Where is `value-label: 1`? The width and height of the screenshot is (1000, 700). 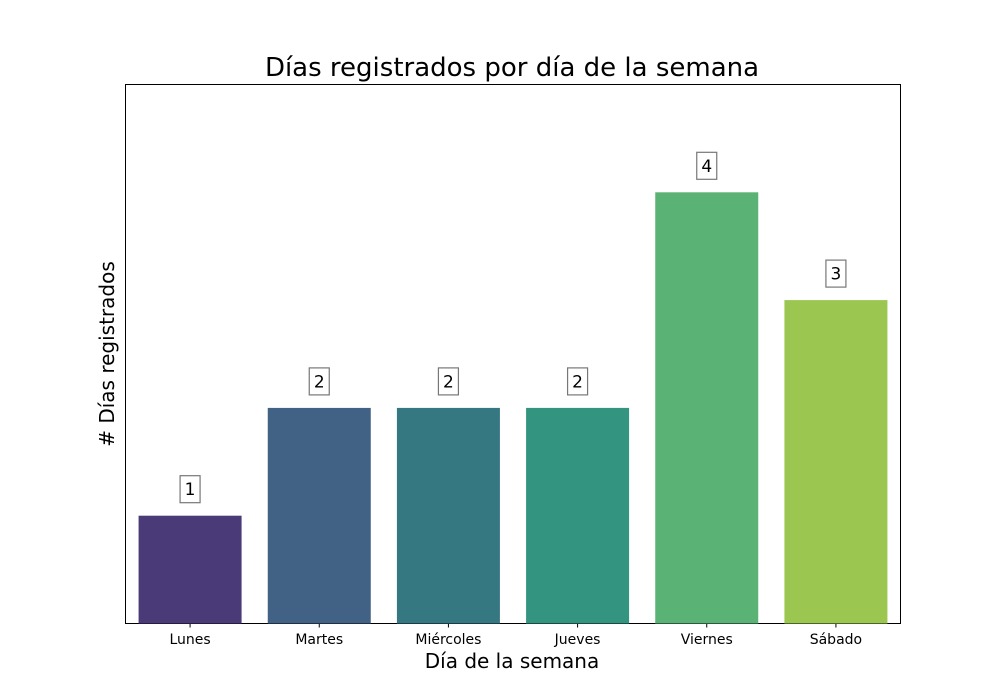
value-label: 1 is located at coordinates (190, 490).